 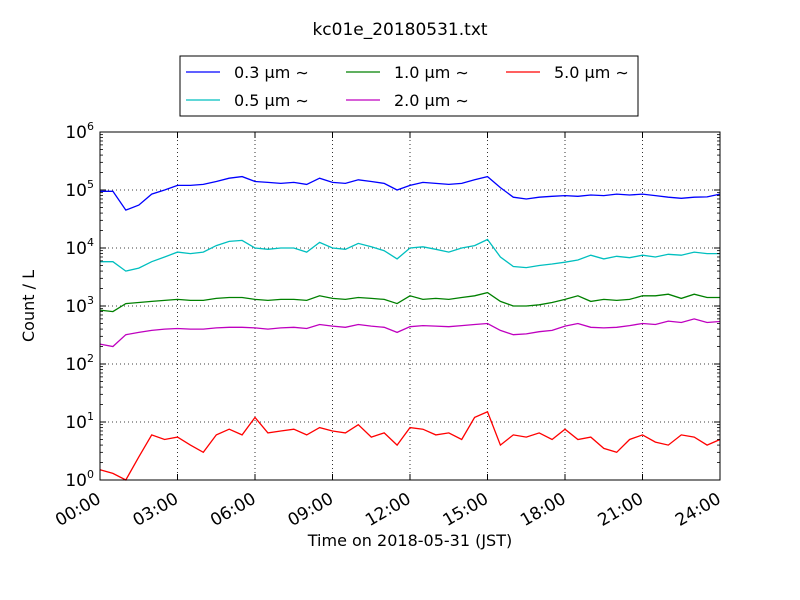 I want to click on y-tick-label: 10⁵, so click(x=79, y=189).